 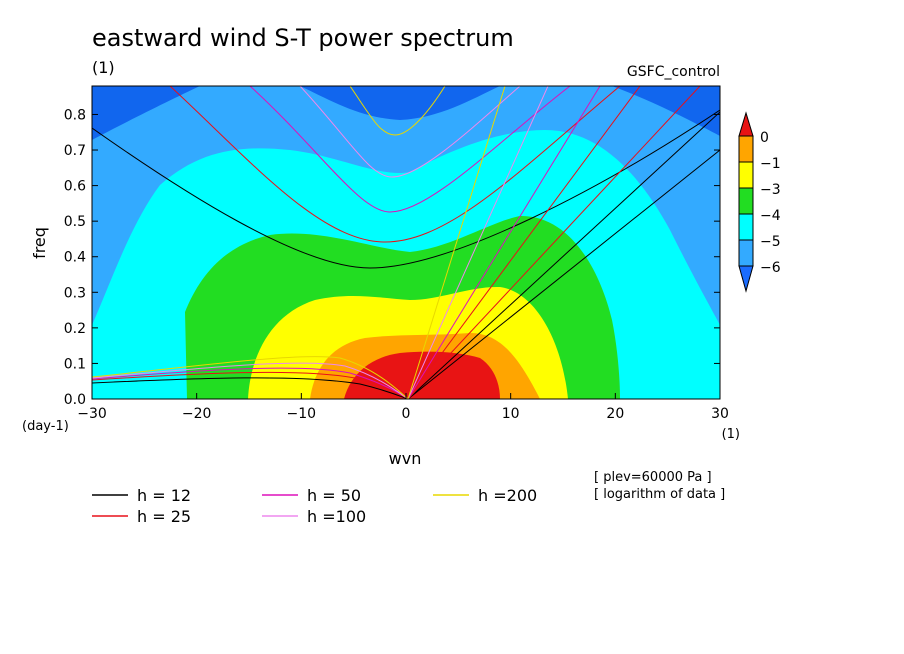 What do you see at coordinates (75, 258) in the screenshot?
I see `y-tick-label: 0.4` at bounding box center [75, 258].